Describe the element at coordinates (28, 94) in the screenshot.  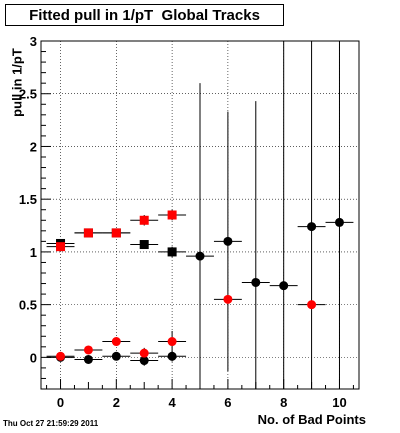
I see `y-tick-label: 2.5` at that location.